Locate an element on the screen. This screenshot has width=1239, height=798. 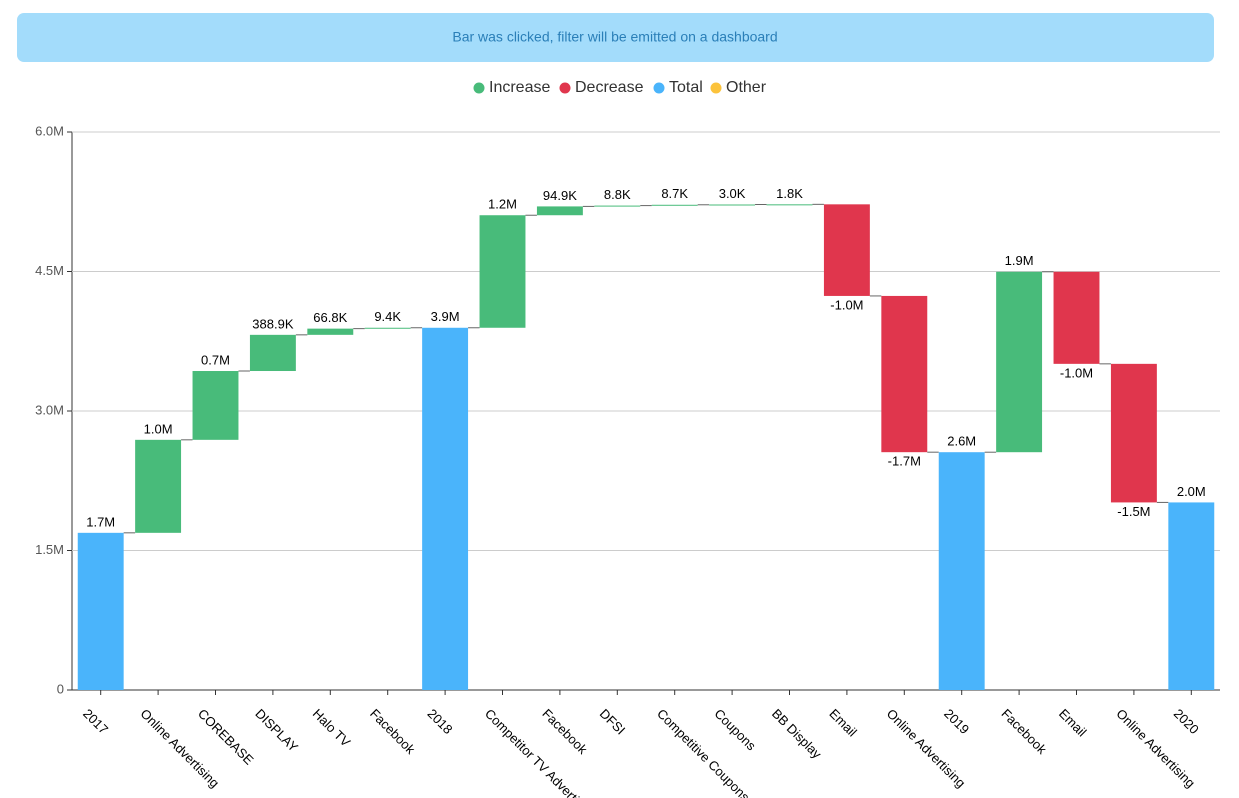
value-label: 8.7K is located at coordinates (674, 193).